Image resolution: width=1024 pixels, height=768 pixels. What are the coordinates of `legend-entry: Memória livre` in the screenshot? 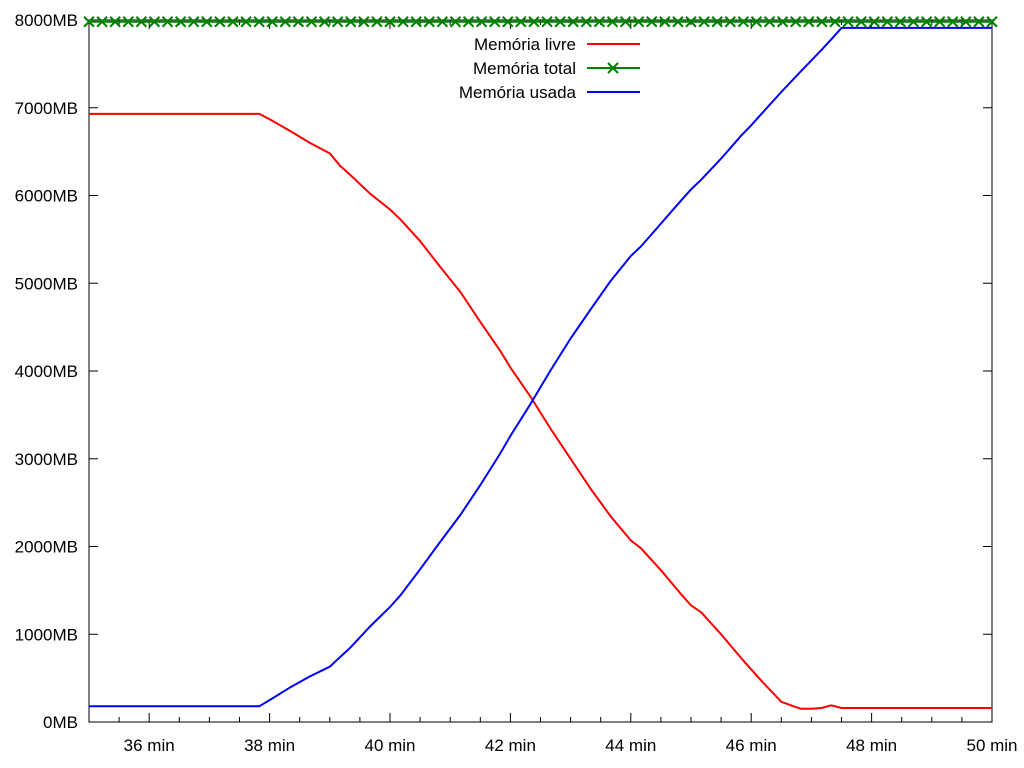 It's located at (557, 44).